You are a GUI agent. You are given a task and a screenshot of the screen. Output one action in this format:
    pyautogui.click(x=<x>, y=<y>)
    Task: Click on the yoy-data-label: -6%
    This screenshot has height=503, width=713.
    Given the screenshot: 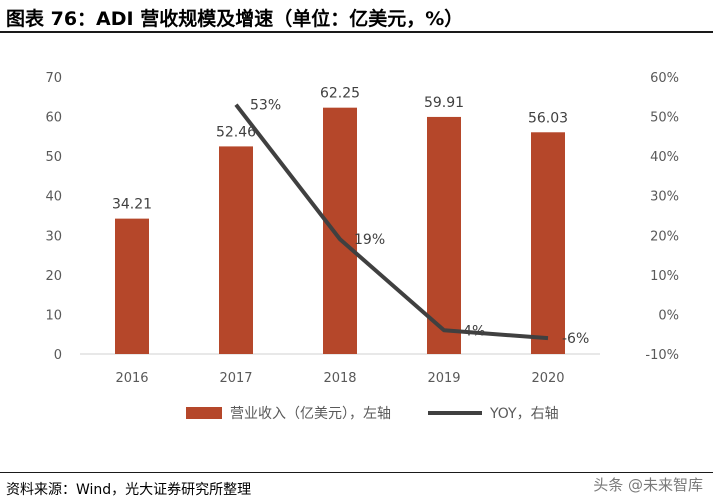 What is the action you would take?
    pyautogui.click(x=575, y=339)
    